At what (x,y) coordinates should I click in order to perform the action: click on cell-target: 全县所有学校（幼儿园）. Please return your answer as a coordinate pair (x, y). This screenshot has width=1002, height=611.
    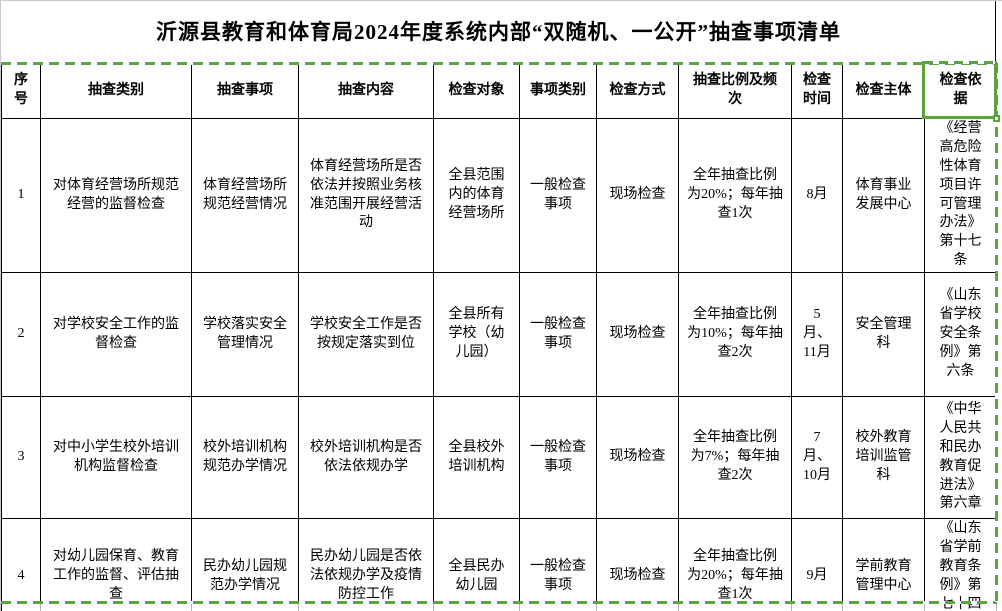
    Looking at the image, I should click on (476, 335).